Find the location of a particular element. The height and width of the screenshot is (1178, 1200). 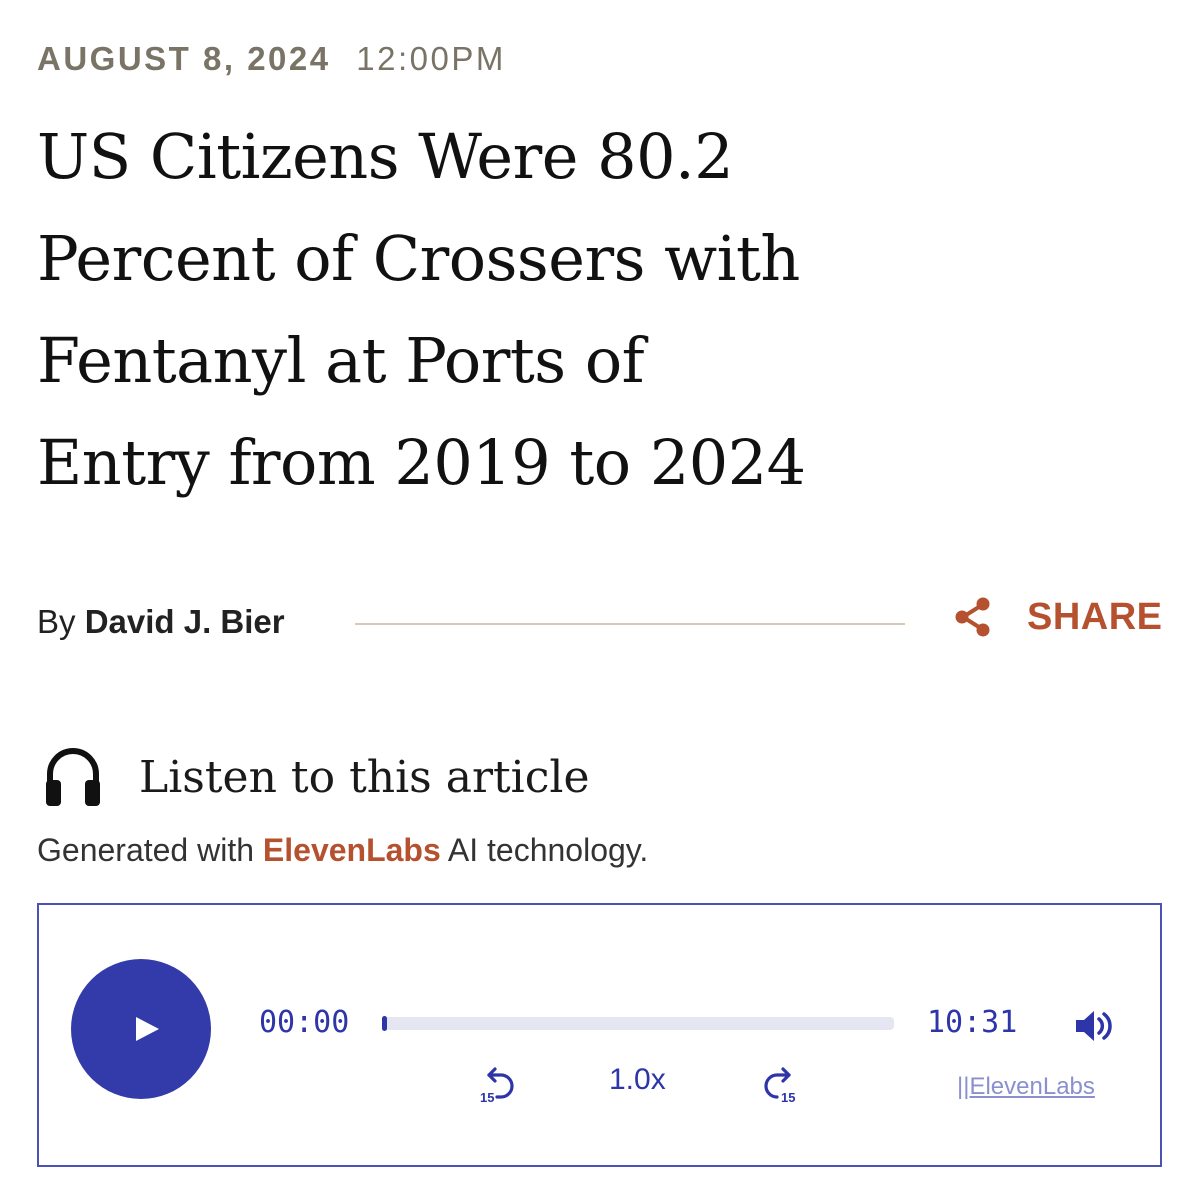

playback-speed-button: 1.0x is located at coordinates (637, 1079).